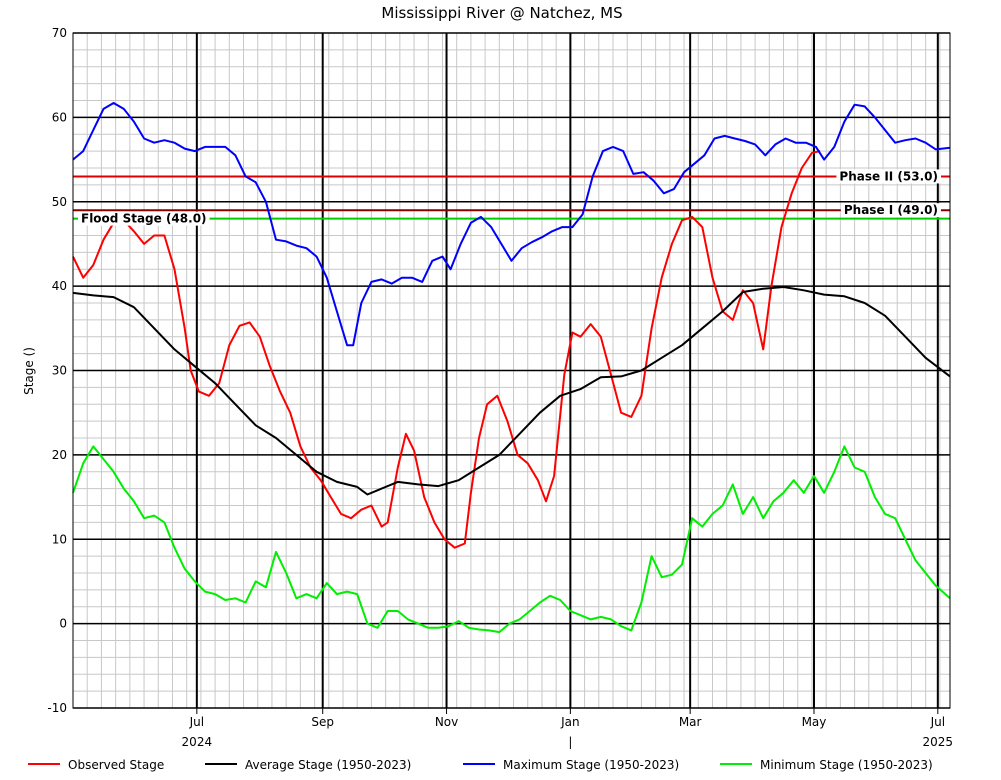 This screenshot has height=780, width=1001. I want to click on x-tick-label: Nov, so click(446, 722).